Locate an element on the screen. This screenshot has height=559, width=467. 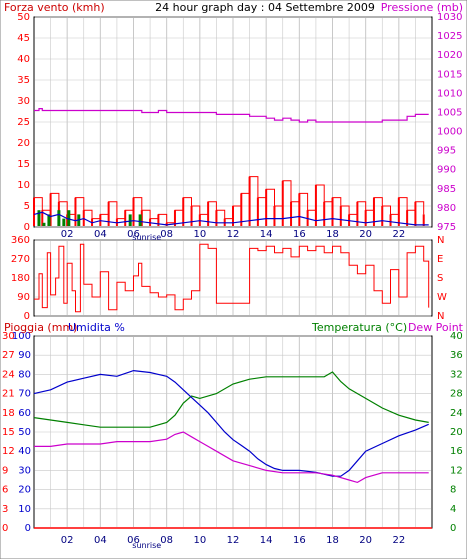
temperature-tick-label: 32 is located at coordinates (456, 374).